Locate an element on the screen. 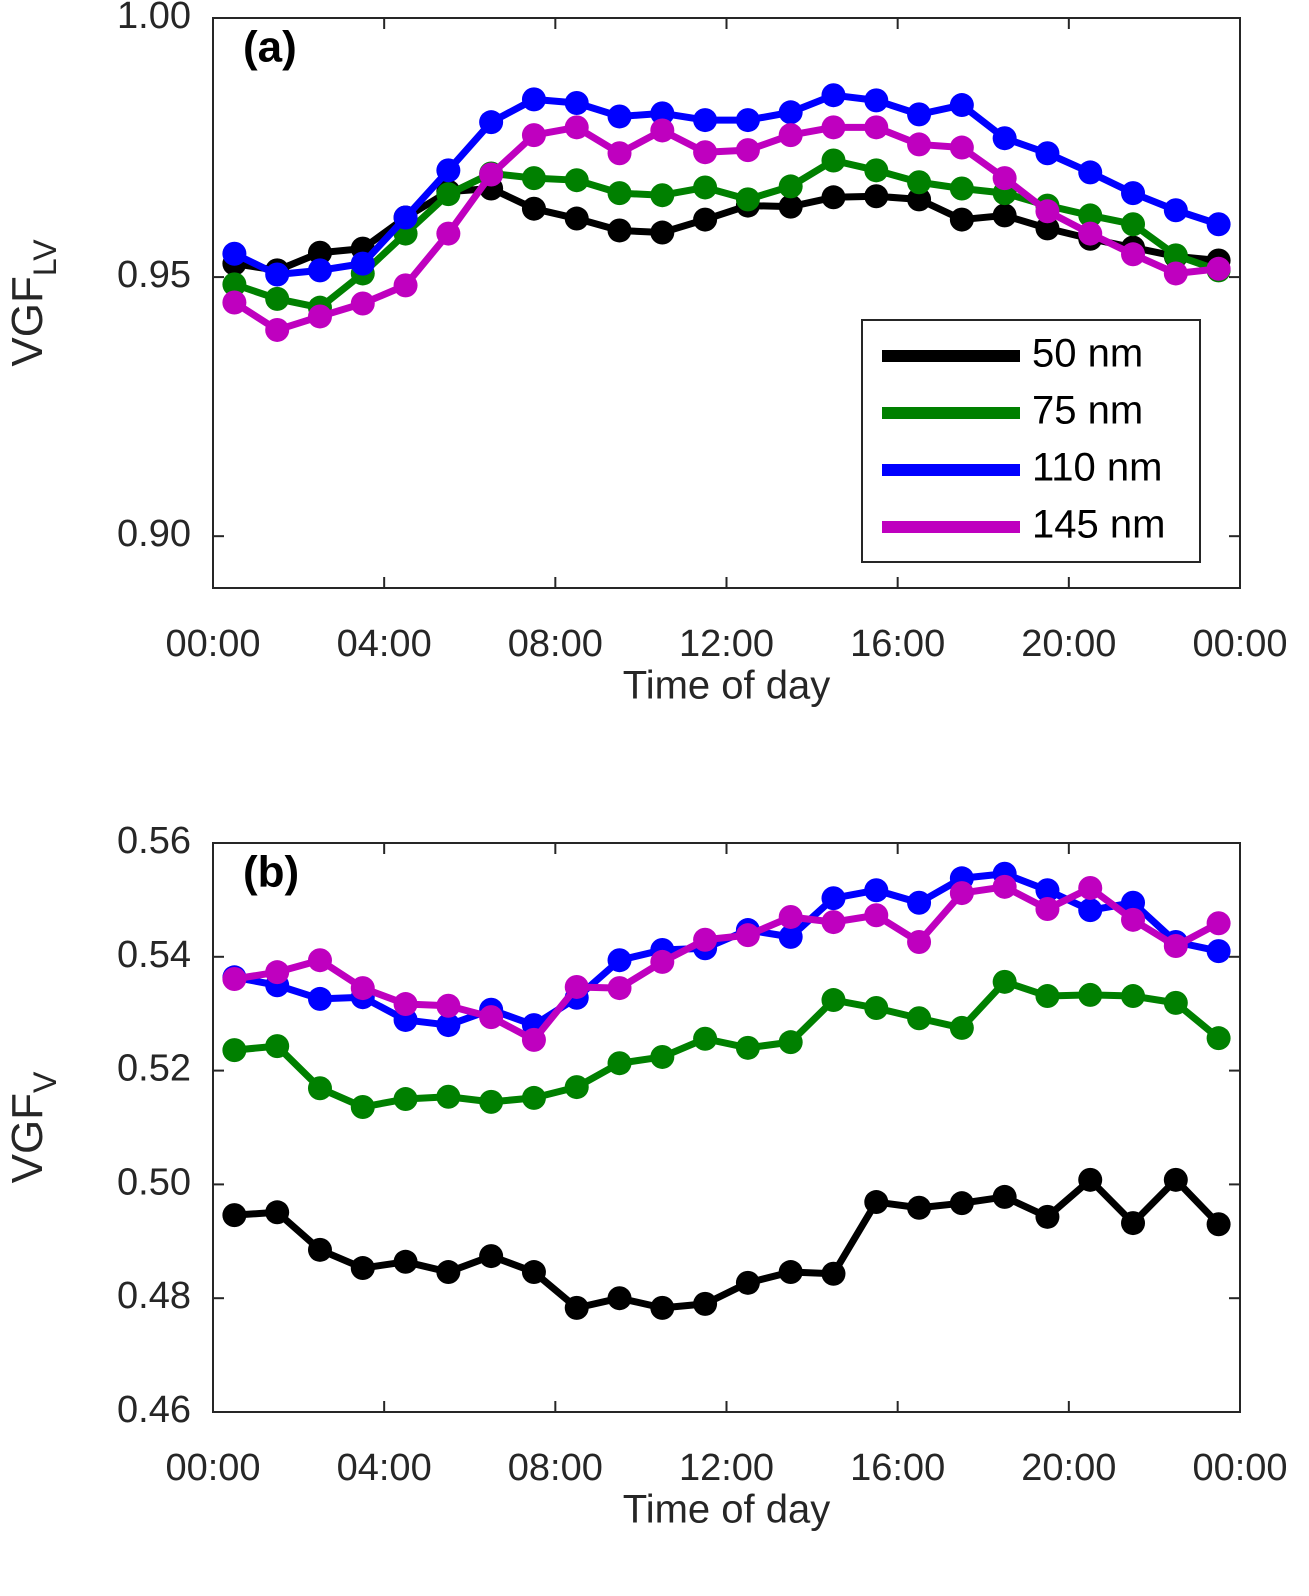  x-axis-label: Time of day is located at coordinates (726, 686).